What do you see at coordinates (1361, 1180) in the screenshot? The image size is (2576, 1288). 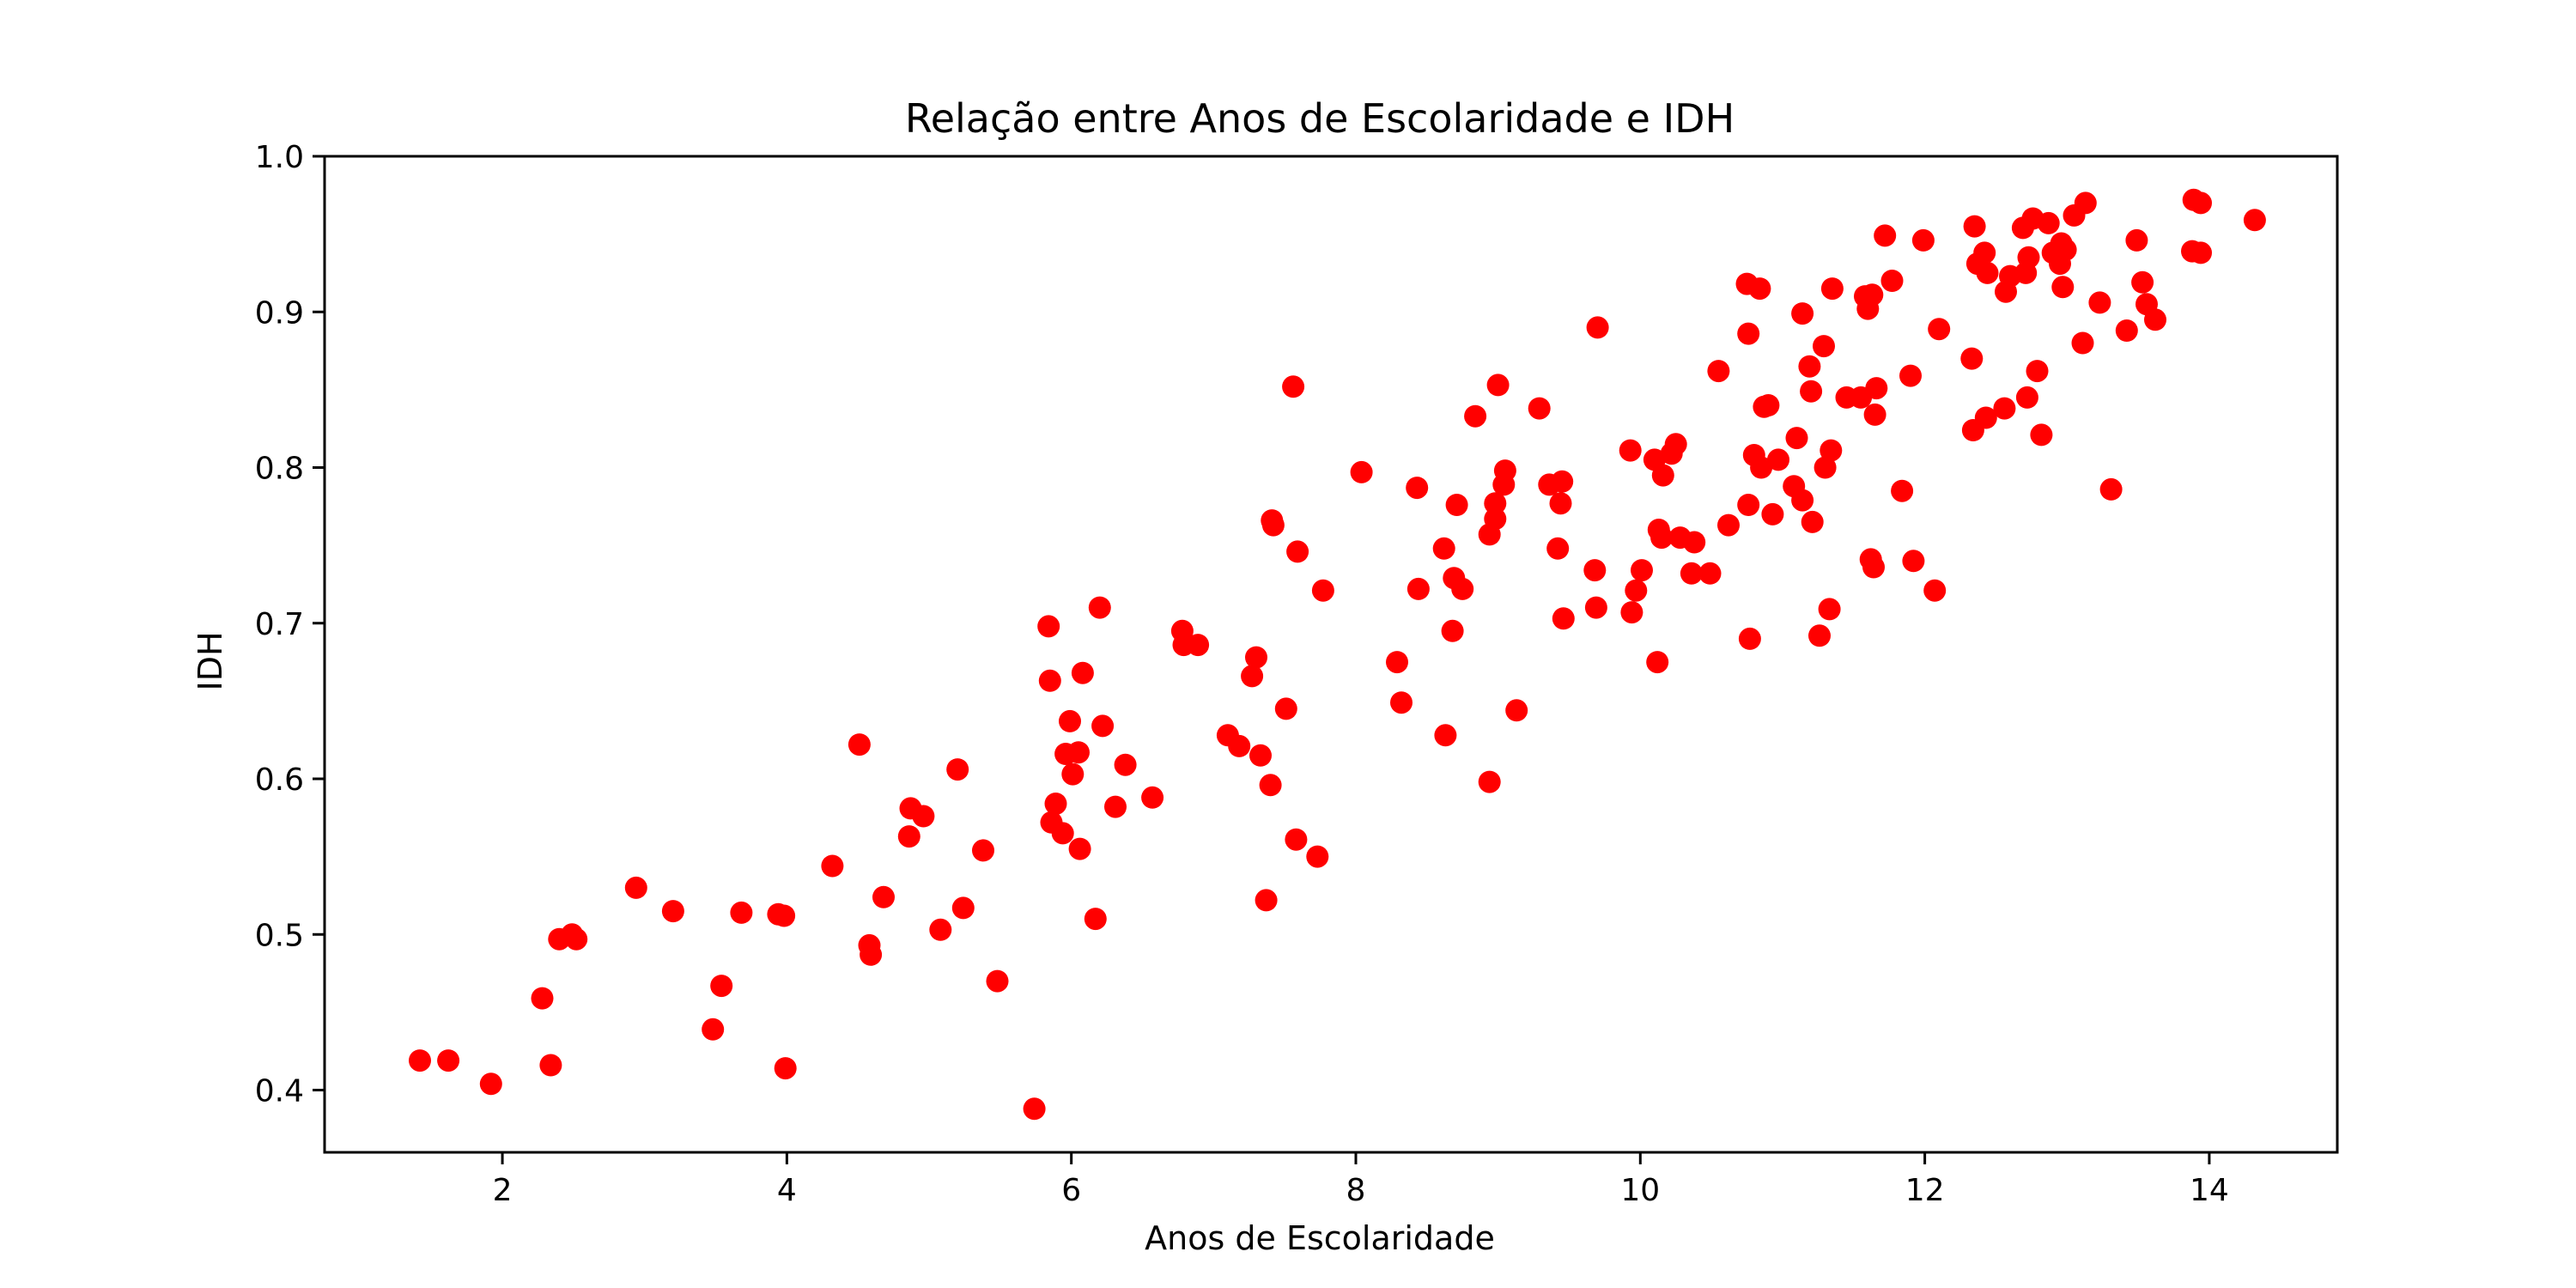 I see `x-axis: 2 4 6 8 10 12 14` at bounding box center [1361, 1180].